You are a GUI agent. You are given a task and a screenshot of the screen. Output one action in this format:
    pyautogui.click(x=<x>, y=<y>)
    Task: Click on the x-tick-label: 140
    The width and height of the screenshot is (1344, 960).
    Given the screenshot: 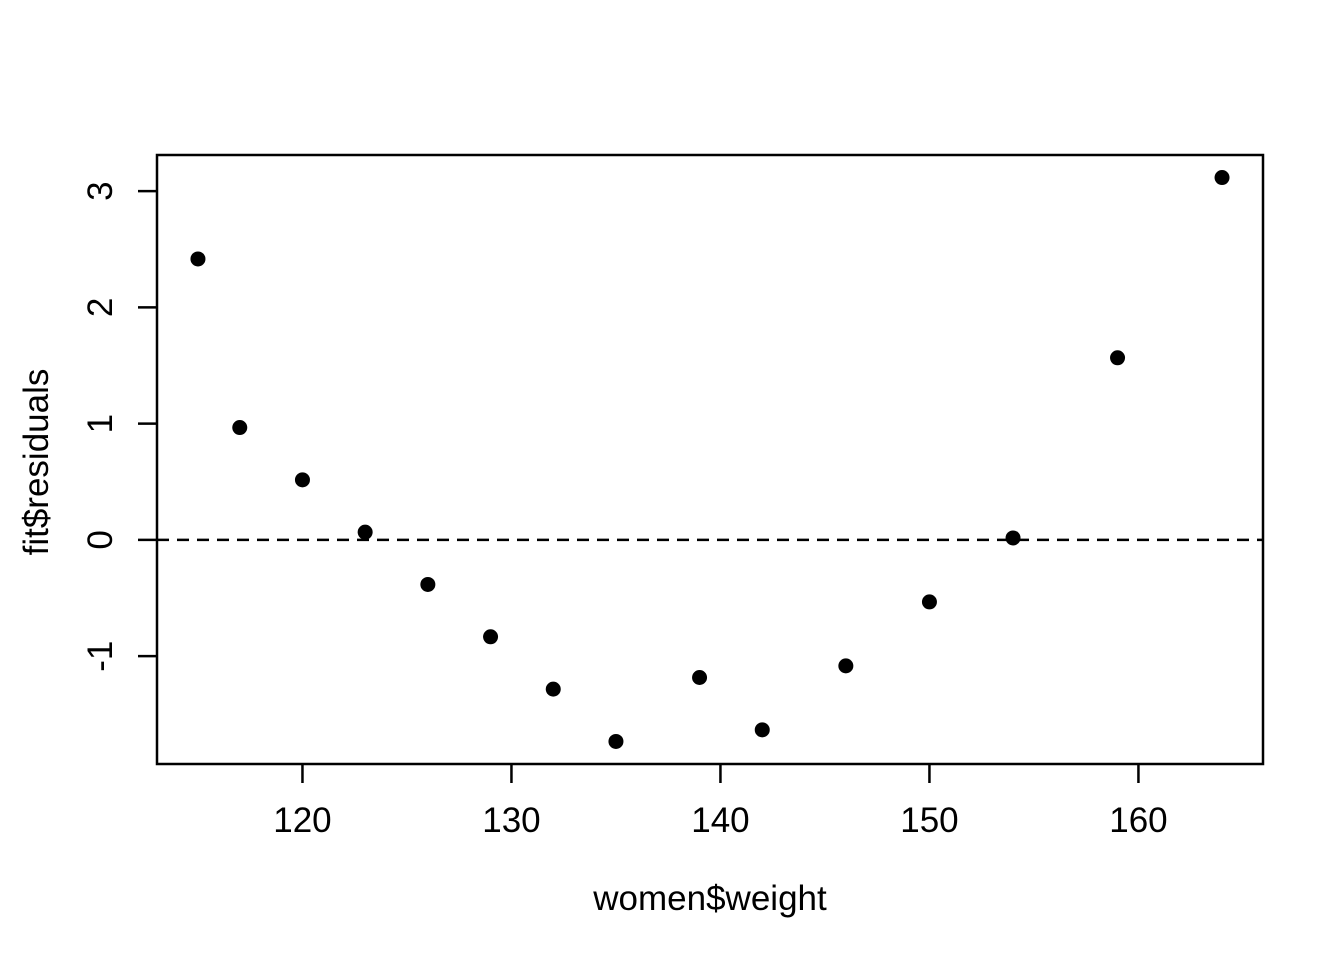 What is the action you would take?
    pyautogui.click(x=720, y=820)
    